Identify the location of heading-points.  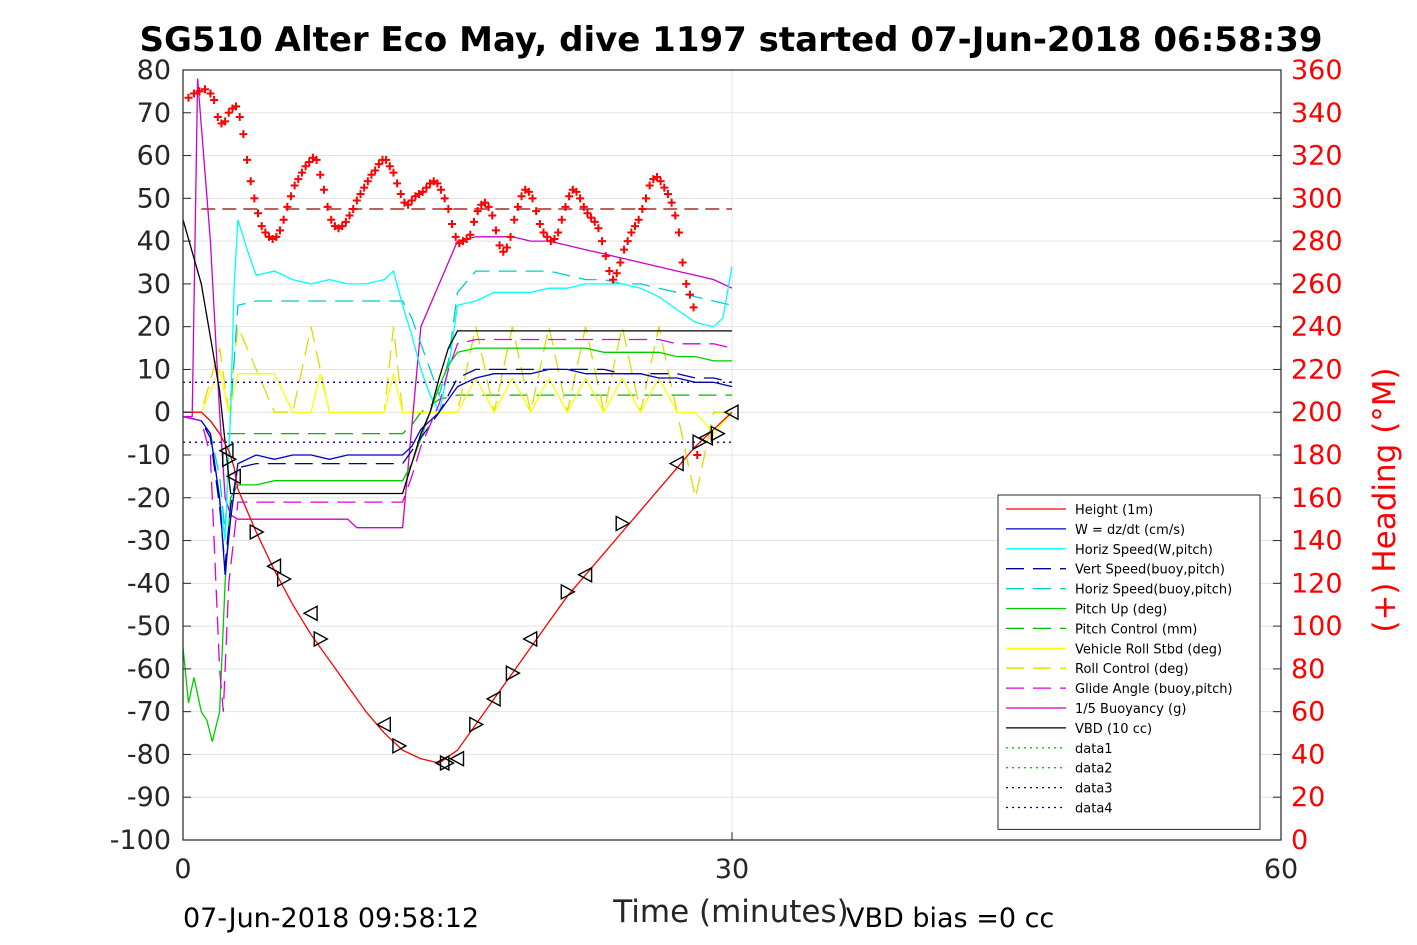
(443, 272).